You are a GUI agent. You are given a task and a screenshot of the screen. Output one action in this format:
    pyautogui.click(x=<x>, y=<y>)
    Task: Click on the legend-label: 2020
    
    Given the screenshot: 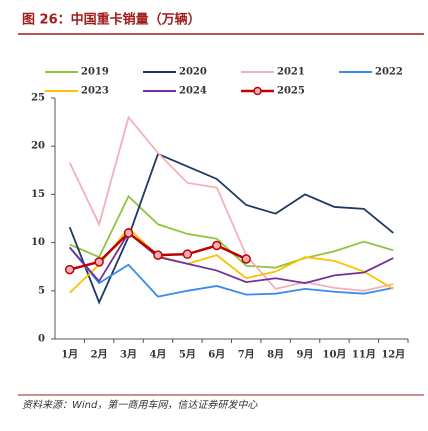 What is the action you would take?
    pyautogui.click(x=193, y=72)
    